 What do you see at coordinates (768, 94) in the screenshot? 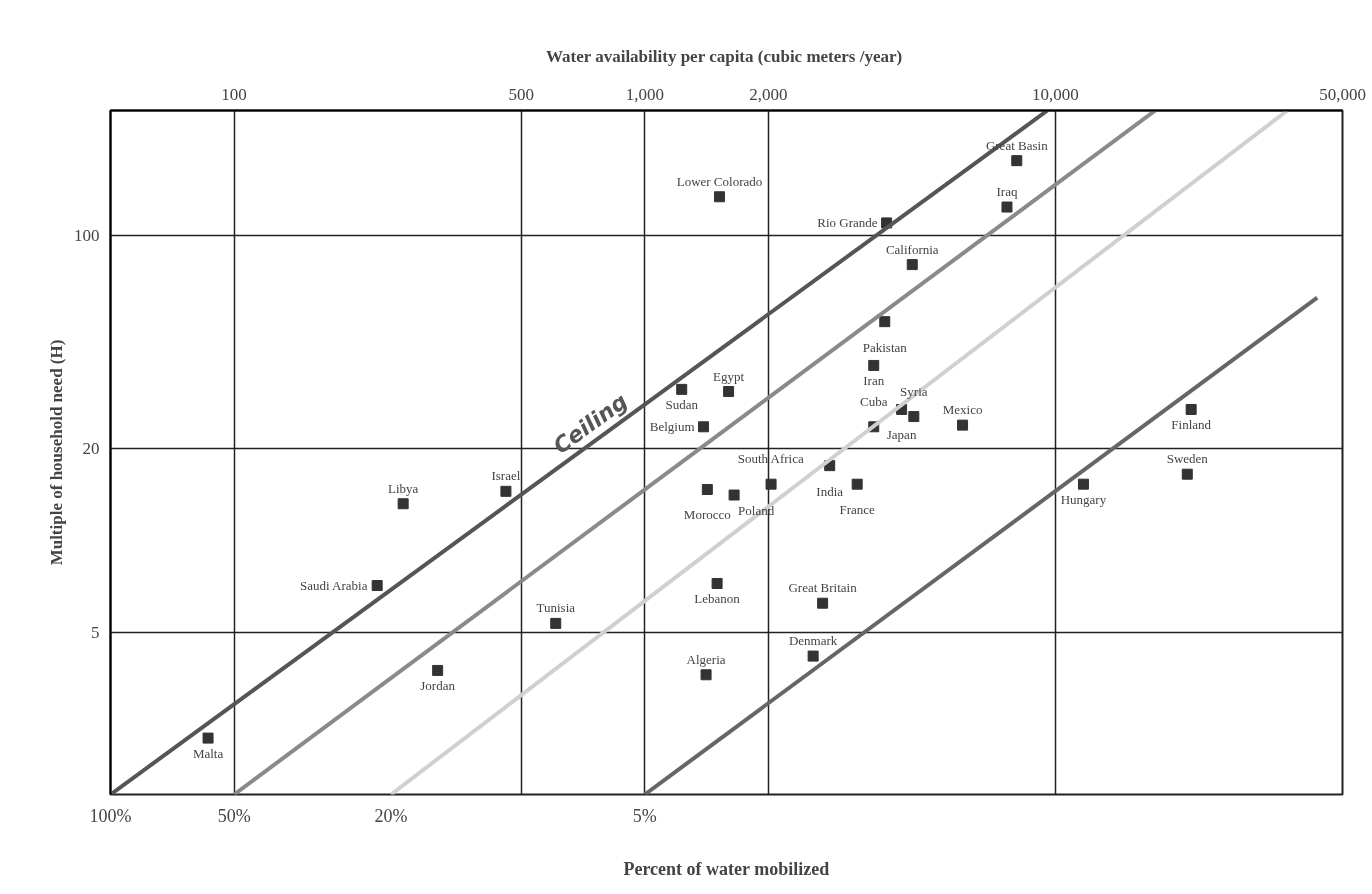
I see `x-tick-label: 2,000` at bounding box center [768, 94].